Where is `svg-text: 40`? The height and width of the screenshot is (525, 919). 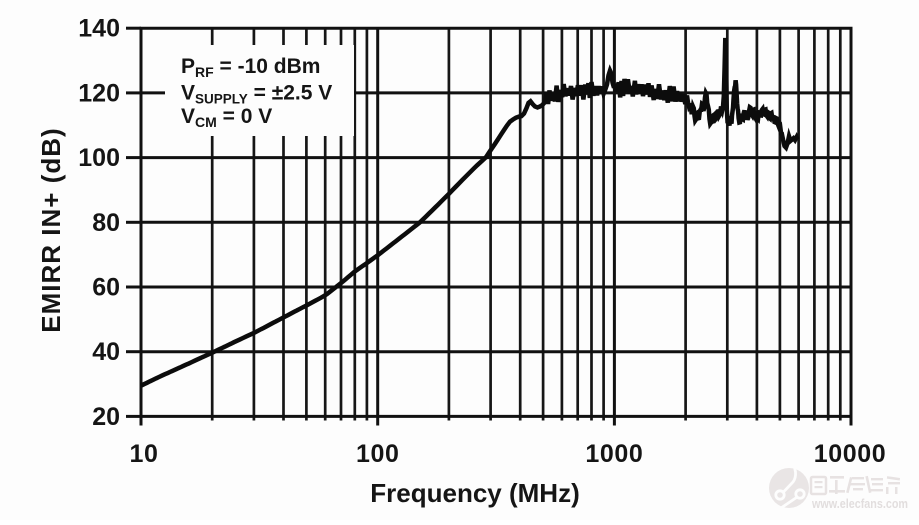
svg-text: 40 is located at coordinates (106, 352).